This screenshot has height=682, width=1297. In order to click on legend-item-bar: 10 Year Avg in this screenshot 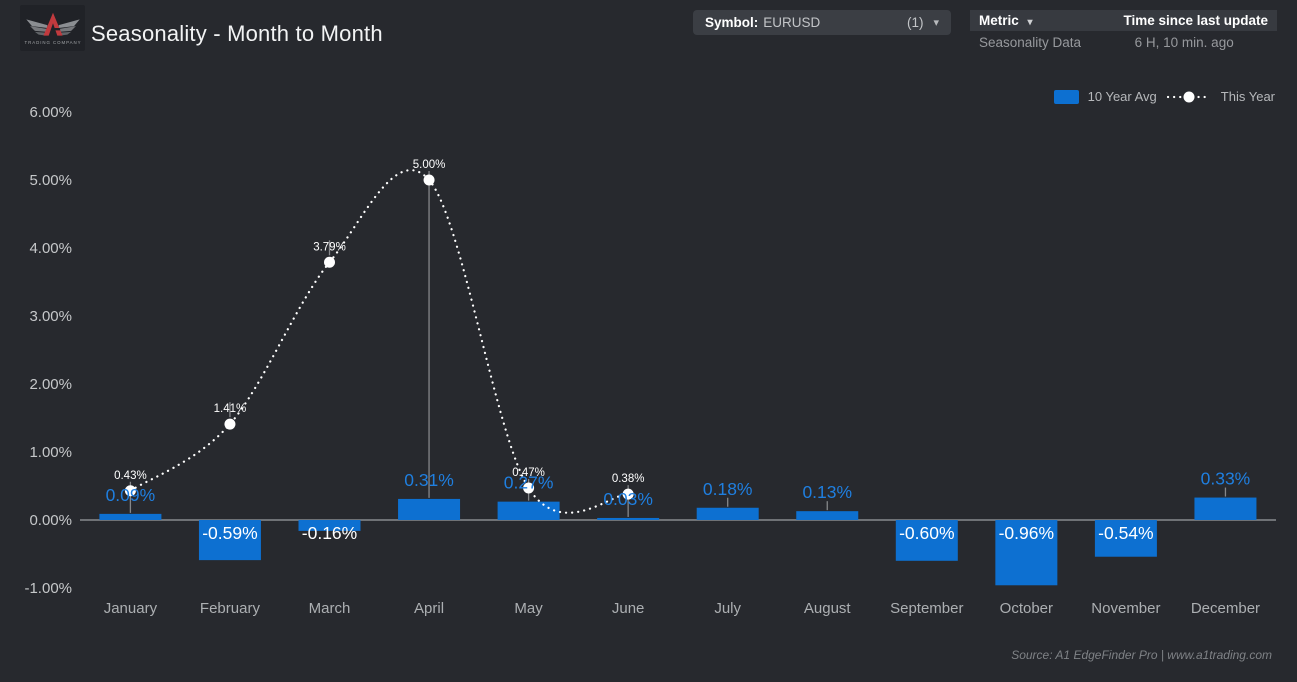, I will do `click(1122, 96)`.